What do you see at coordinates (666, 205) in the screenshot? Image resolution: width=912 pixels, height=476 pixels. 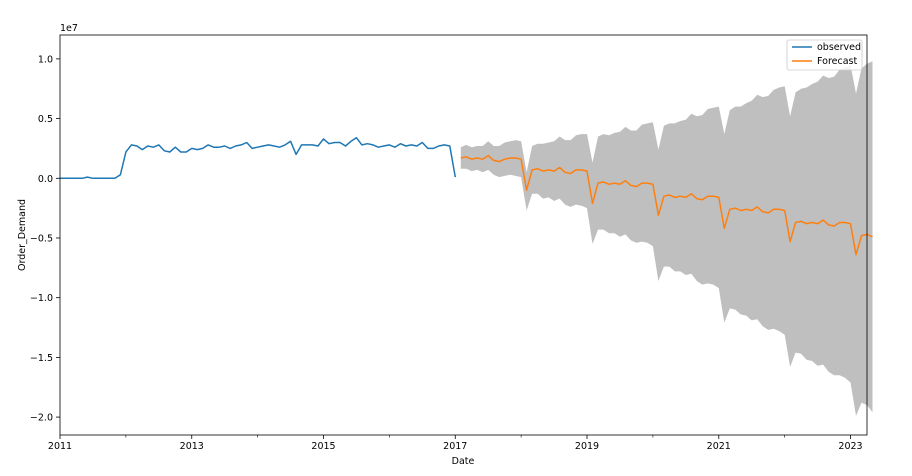 I see `series-line-forecast` at bounding box center [666, 205].